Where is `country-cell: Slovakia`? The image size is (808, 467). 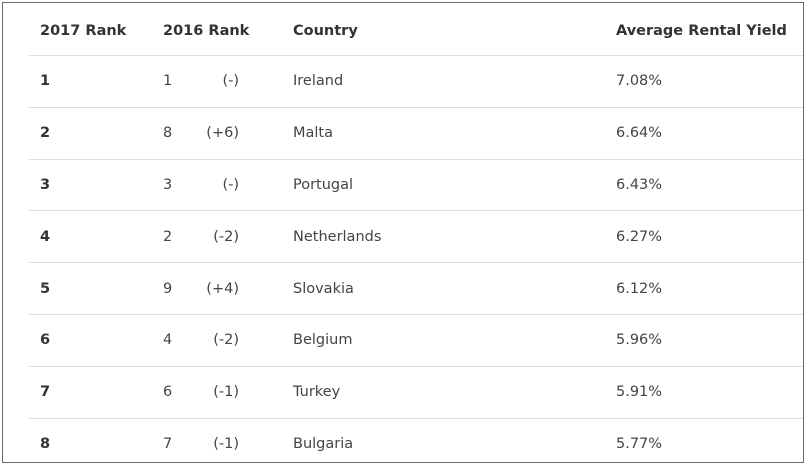 country-cell: Slovakia is located at coordinates (323, 288).